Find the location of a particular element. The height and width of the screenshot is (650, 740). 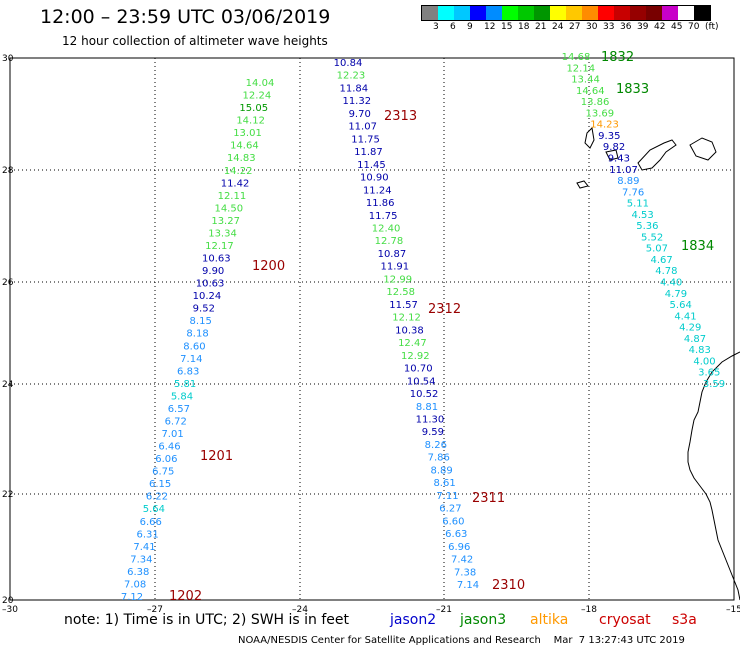

wave-height-label: 5.81 is located at coordinates (185, 384).